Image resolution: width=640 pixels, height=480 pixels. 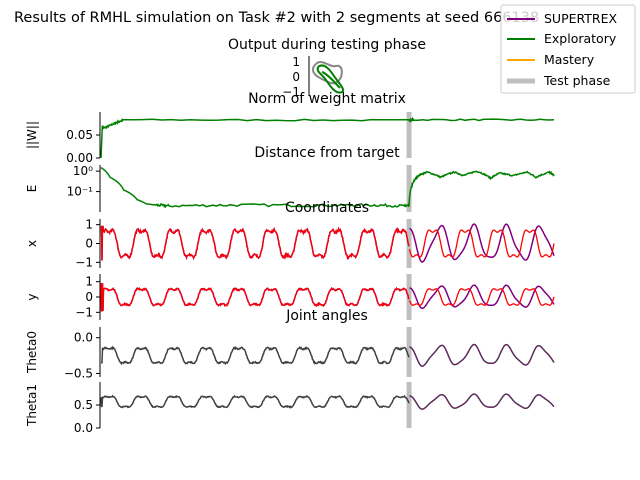 I want to click on panel-4-series-supertrex-test, so click(x=482, y=297).